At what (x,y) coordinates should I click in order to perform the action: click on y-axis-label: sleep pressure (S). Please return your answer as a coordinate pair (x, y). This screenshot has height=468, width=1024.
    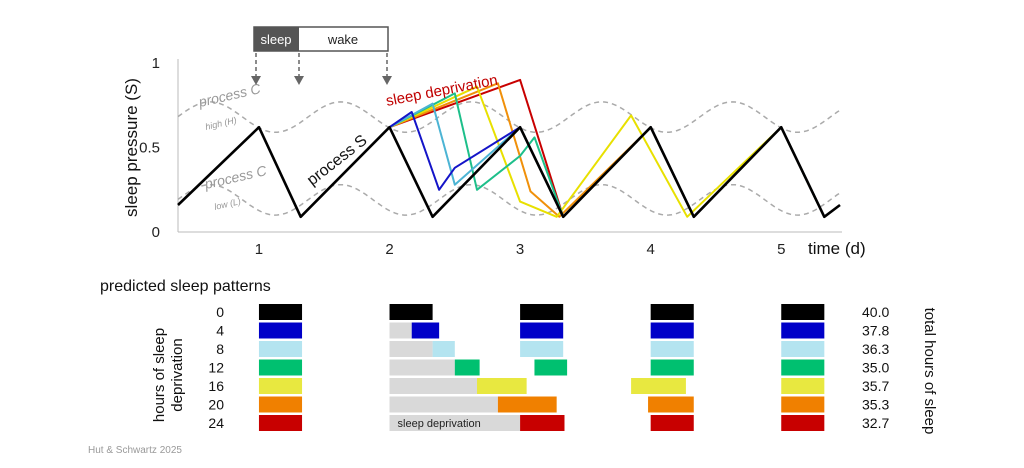
    Looking at the image, I should click on (131, 147).